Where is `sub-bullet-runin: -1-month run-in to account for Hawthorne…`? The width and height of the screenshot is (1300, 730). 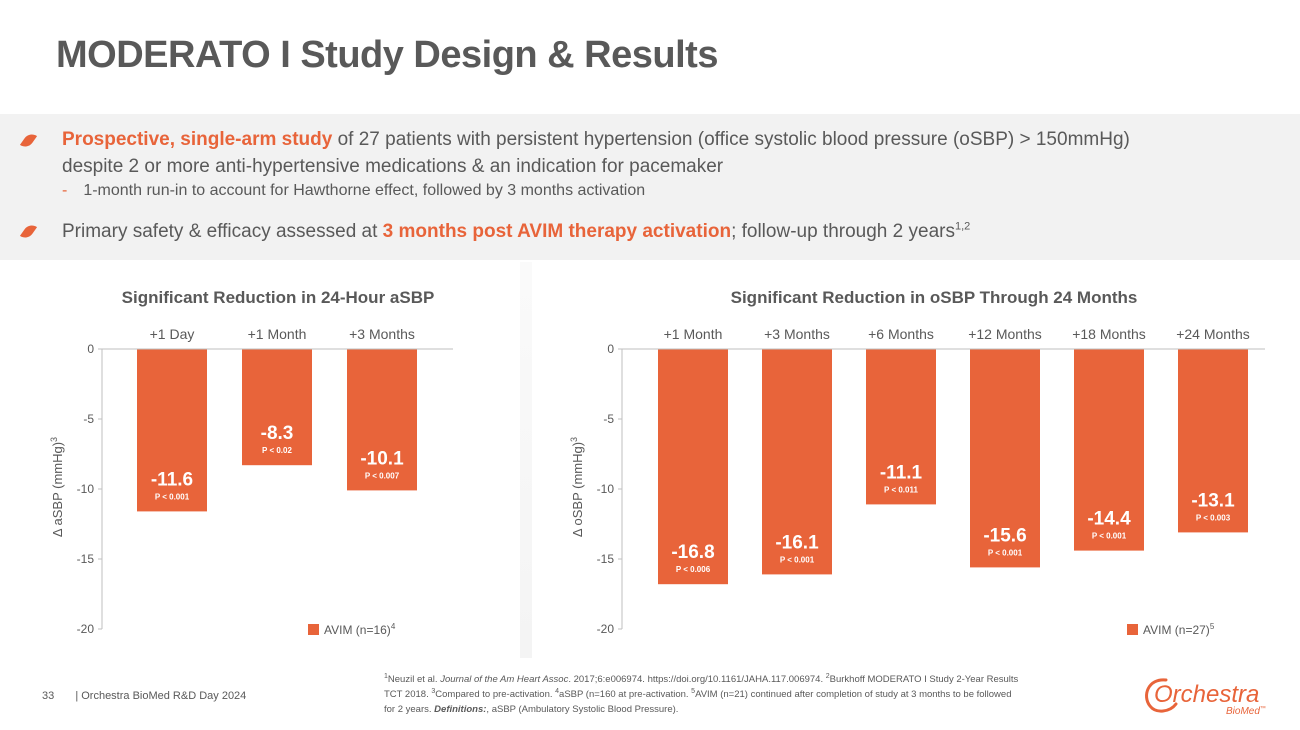
sub-bullet-runin: -1-month run-in to account for Hawthorne… is located at coordinates (353, 191).